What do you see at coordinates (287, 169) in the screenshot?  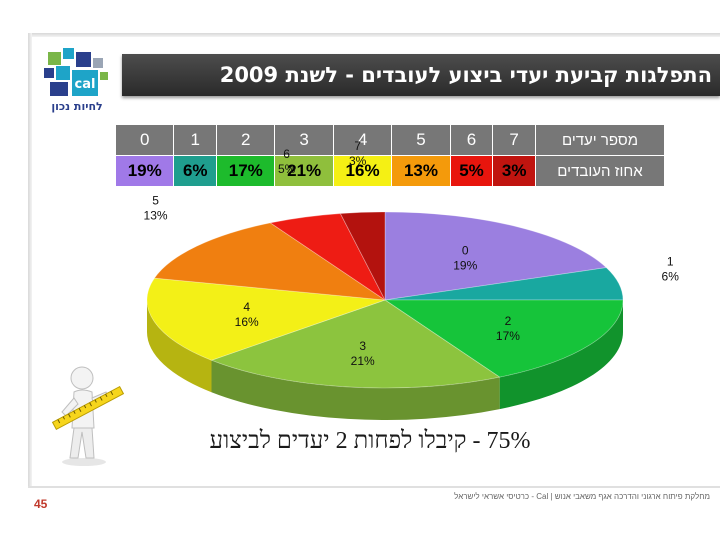 I see `slice-value-6: 5%` at bounding box center [287, 169].